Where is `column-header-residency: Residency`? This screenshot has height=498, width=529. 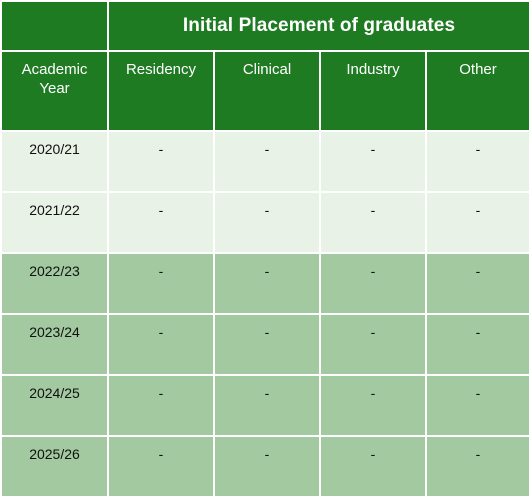 column-header-residency: Residency is located at coordinates (161, 91).